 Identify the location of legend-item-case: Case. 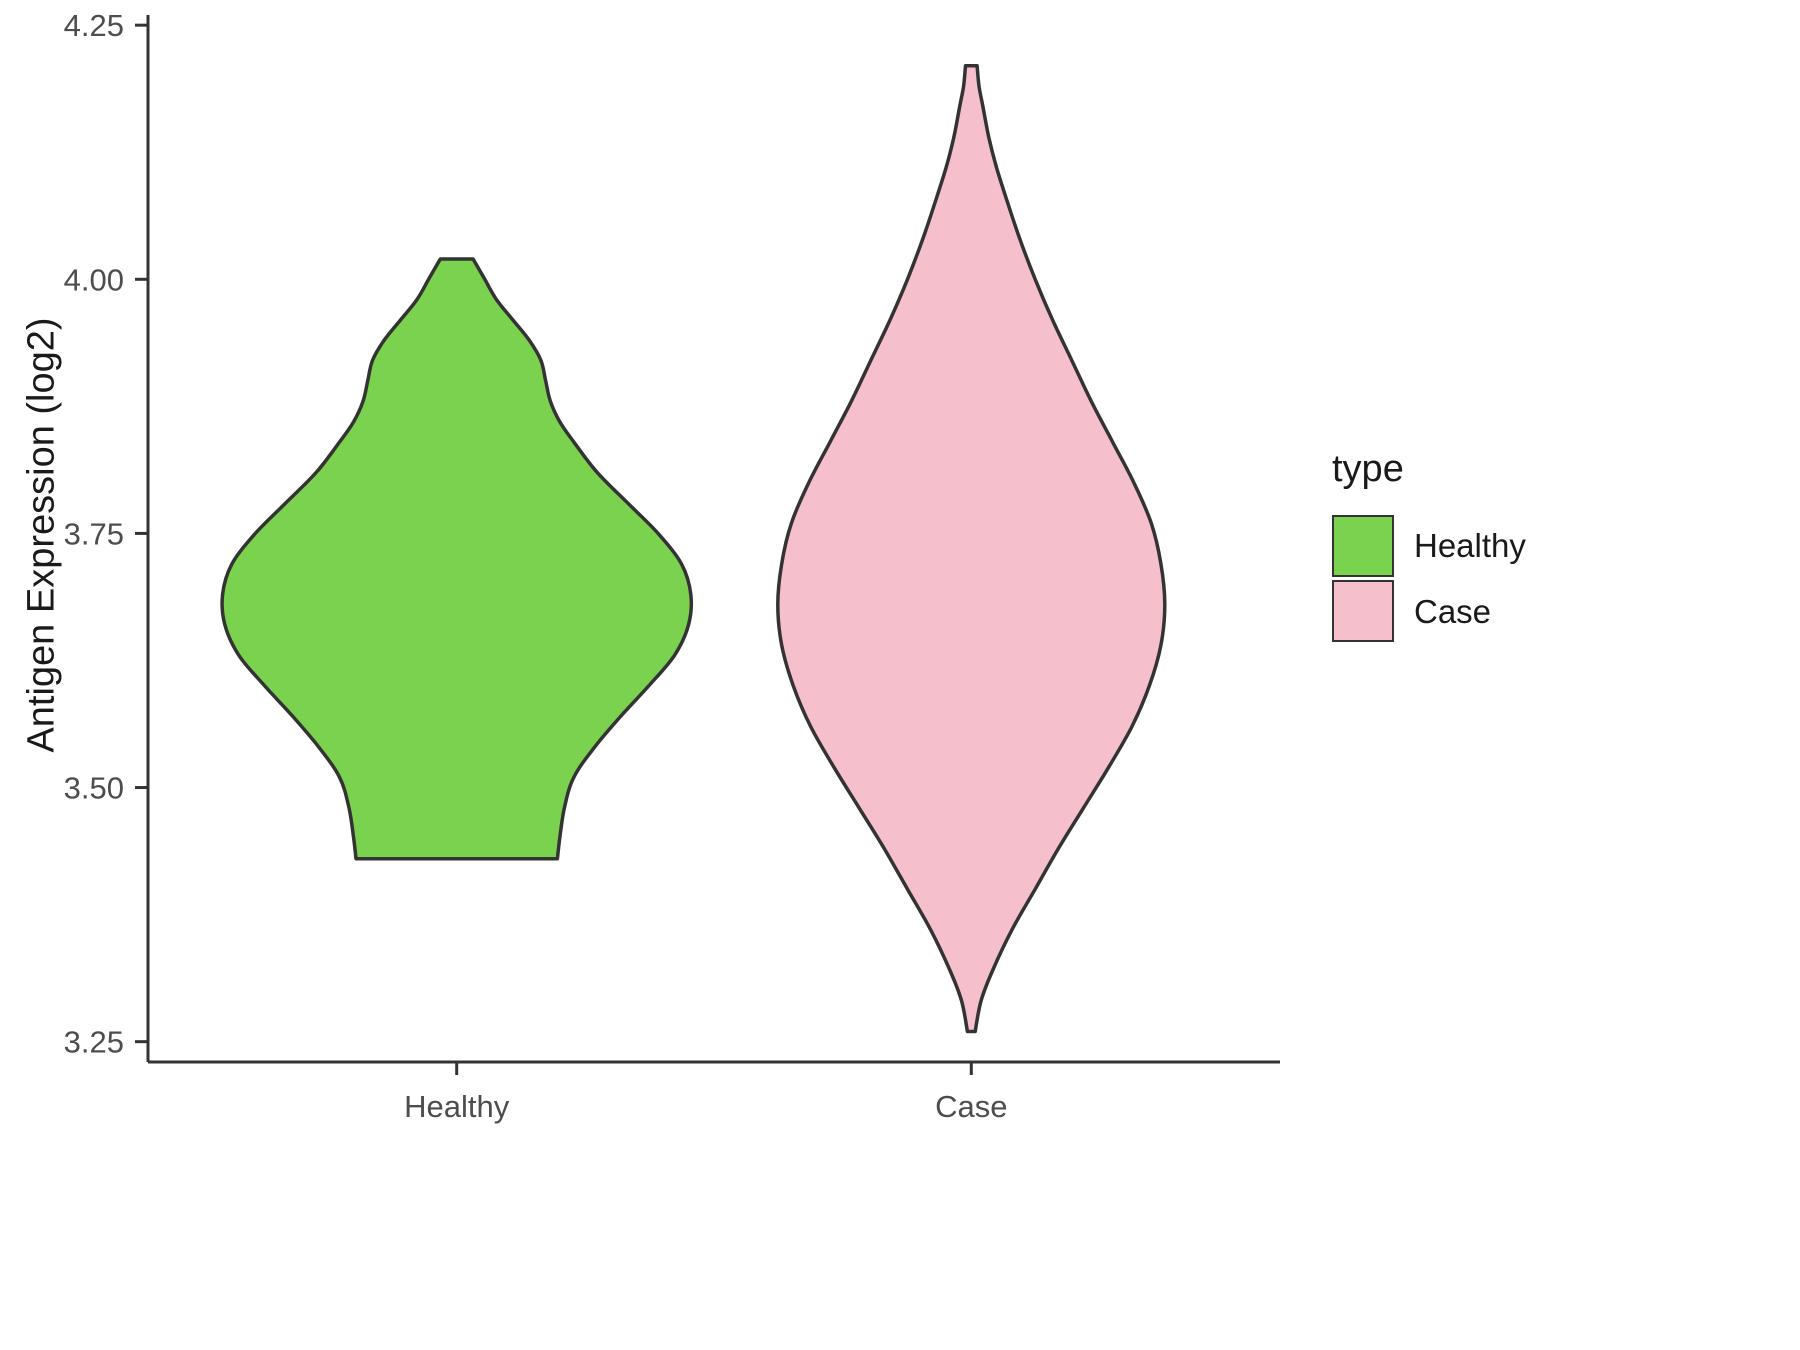
(1429, 612).